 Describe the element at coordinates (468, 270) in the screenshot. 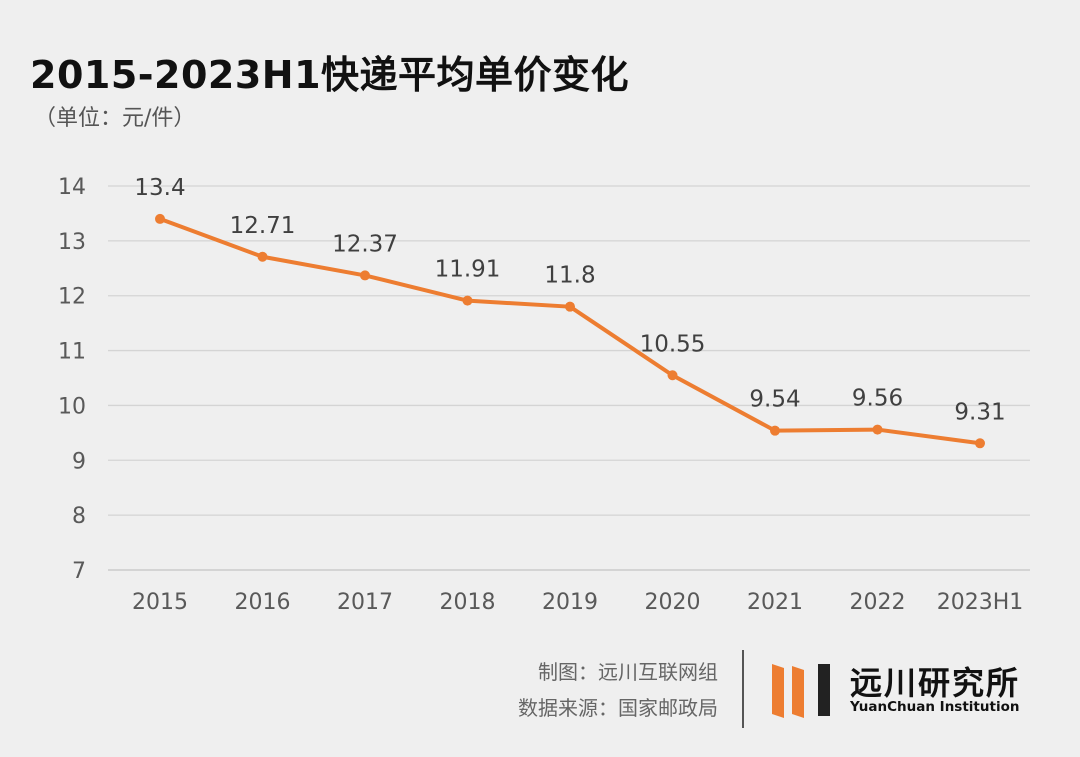

I see `data-label: 11.91` at that location.